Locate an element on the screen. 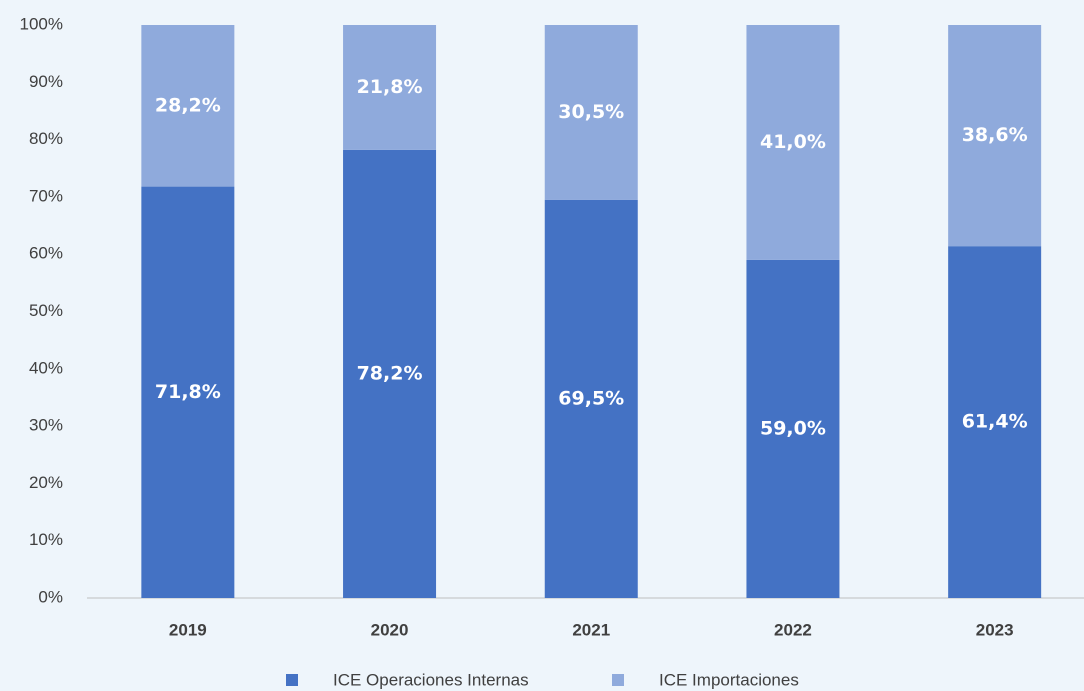 The width and height of the screenshot is (1084, 691). data-label: 28,2% is located at coordinates (188, 105).